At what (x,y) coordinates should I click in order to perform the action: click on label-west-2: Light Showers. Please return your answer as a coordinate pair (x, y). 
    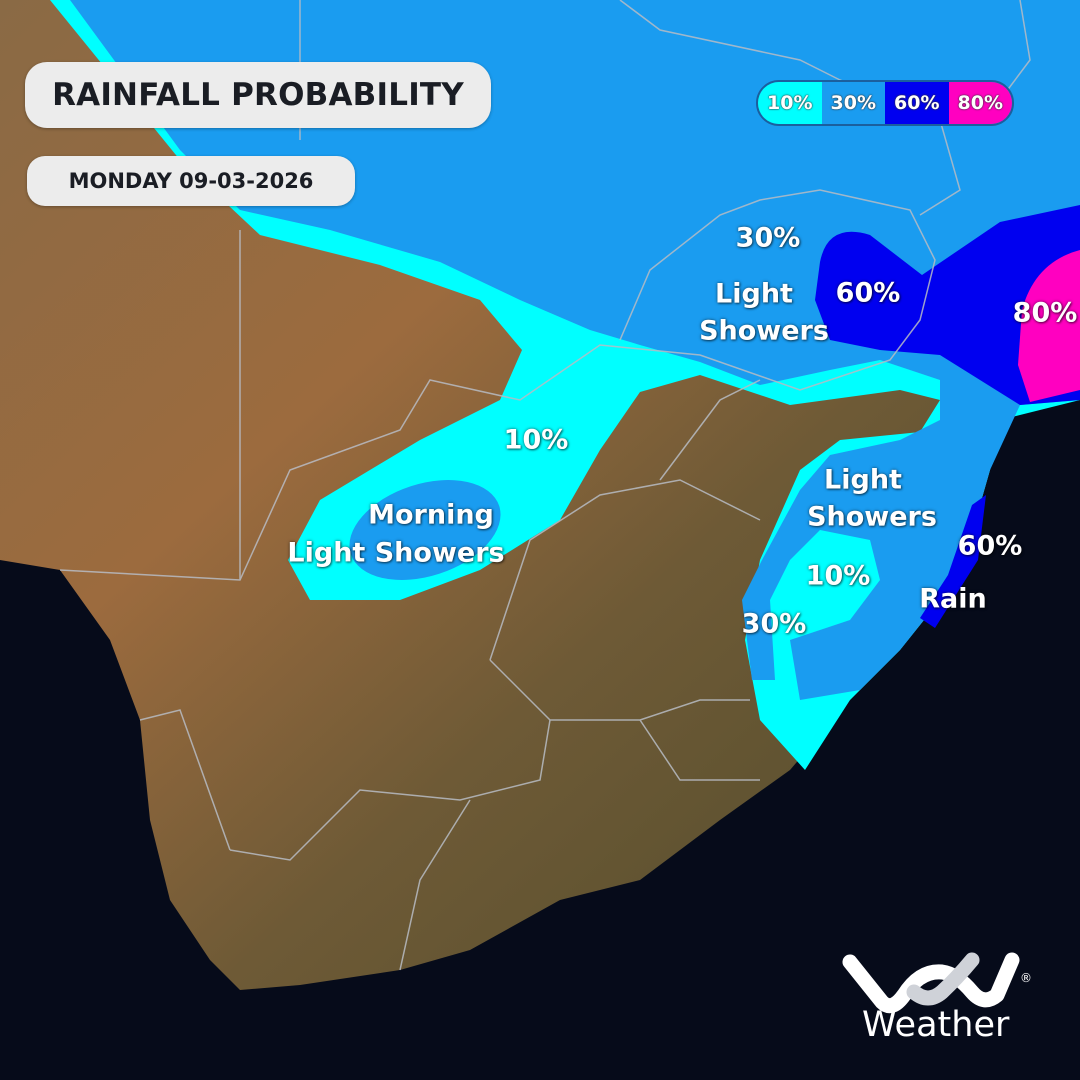
    Looking at the image, I should click on (396, 553).